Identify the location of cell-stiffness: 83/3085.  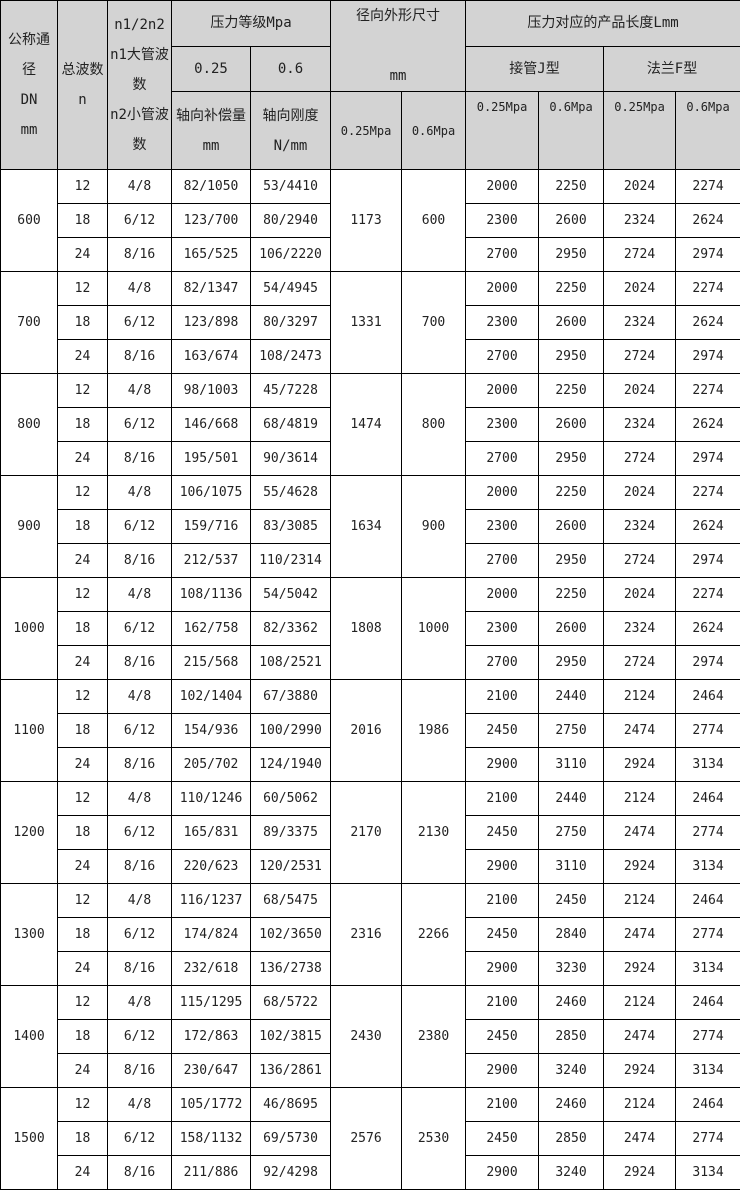
(291, 527).